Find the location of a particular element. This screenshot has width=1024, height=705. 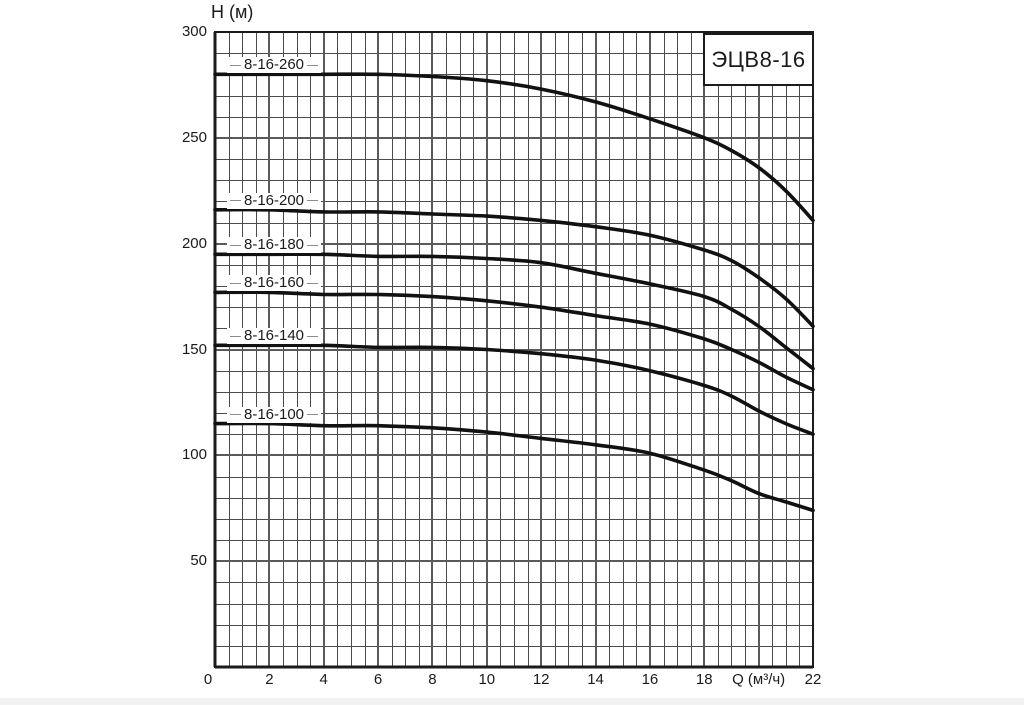

x-tick-label: 2 is located at coordinates (269, 679).